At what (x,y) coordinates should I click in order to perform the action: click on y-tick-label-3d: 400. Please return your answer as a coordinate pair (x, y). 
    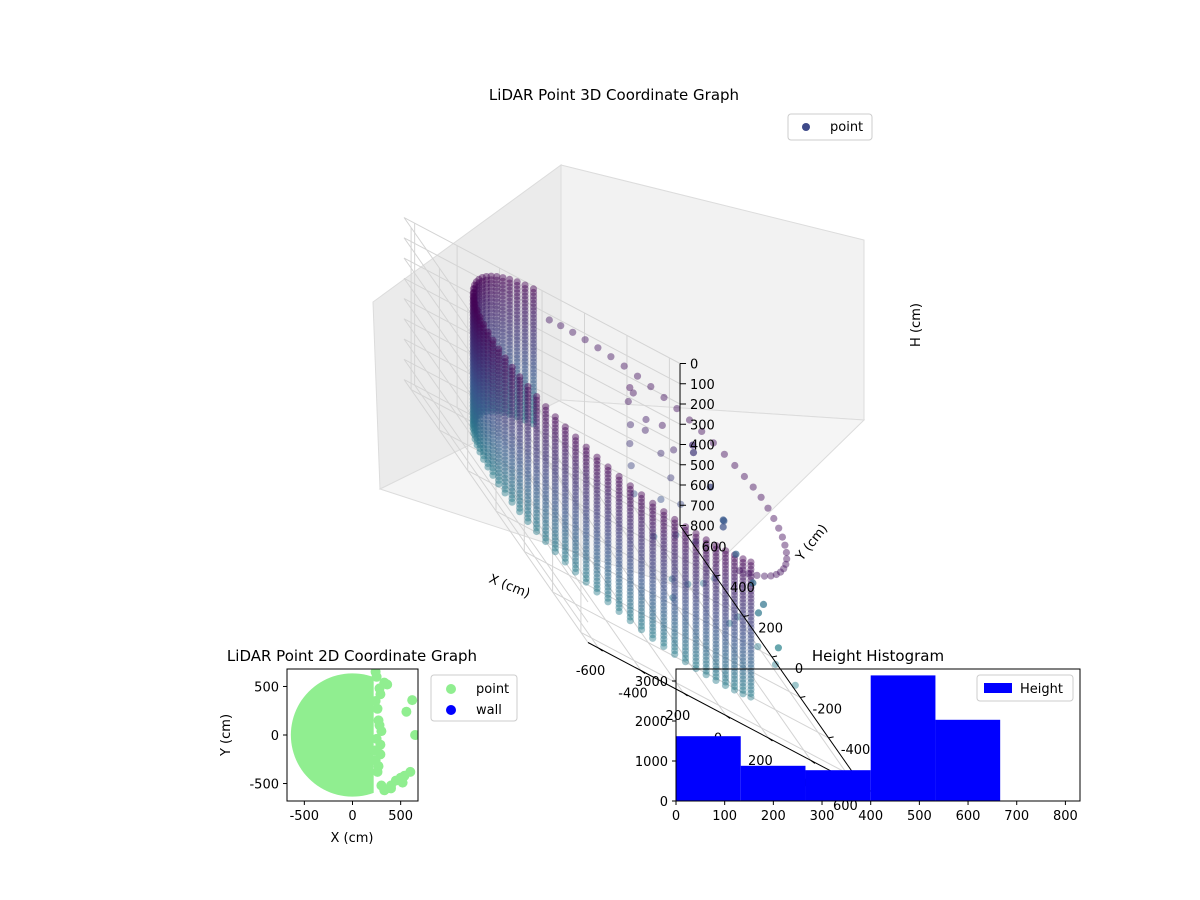
    Looking at the image, I should click on (742, 588).